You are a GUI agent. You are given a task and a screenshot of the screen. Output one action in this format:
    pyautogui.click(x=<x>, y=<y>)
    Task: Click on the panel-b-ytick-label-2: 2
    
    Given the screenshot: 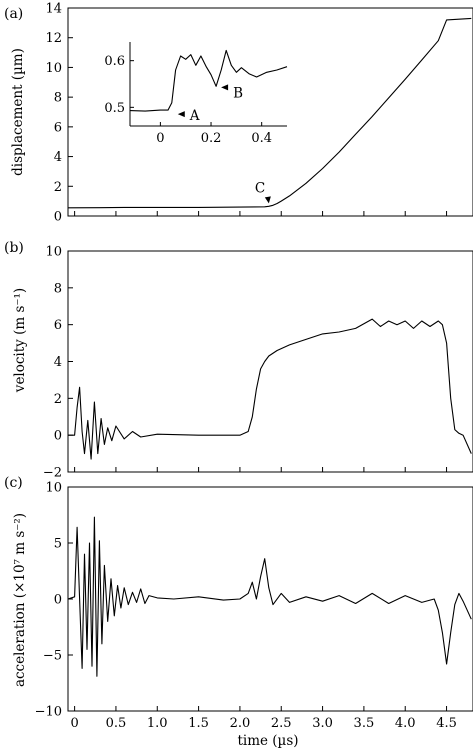 What is the action you would take?
    pyautogui.click(x=58, y=399)
    